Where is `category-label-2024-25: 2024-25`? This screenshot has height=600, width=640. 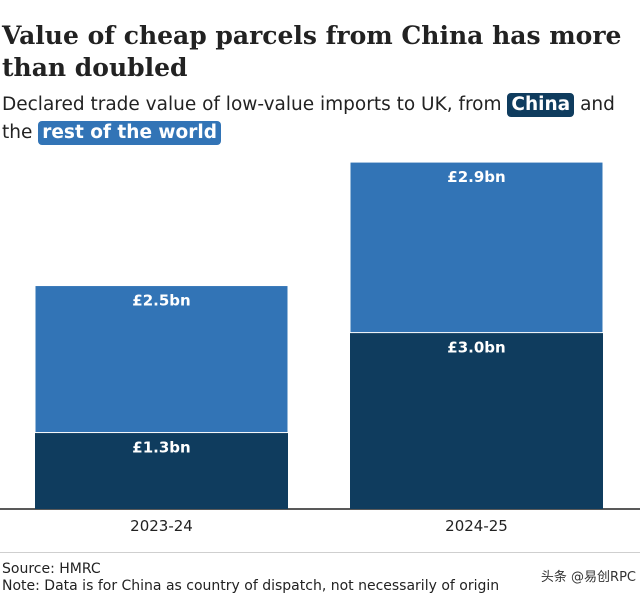
category-label-2024-25: 2024-25 is located at coordinates (476, 526).